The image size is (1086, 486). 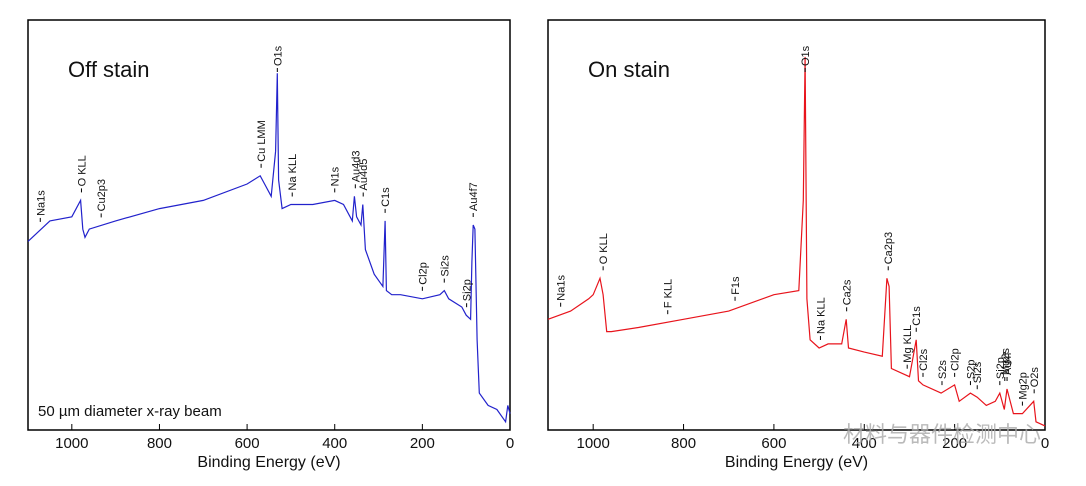 I want to click on peak-label: S2s, so click(x=943, y=369).